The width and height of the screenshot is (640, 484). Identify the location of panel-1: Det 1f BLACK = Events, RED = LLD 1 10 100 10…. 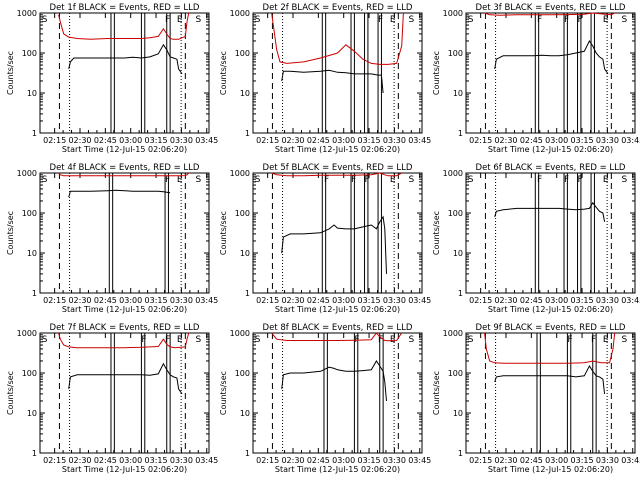
(112, 78).